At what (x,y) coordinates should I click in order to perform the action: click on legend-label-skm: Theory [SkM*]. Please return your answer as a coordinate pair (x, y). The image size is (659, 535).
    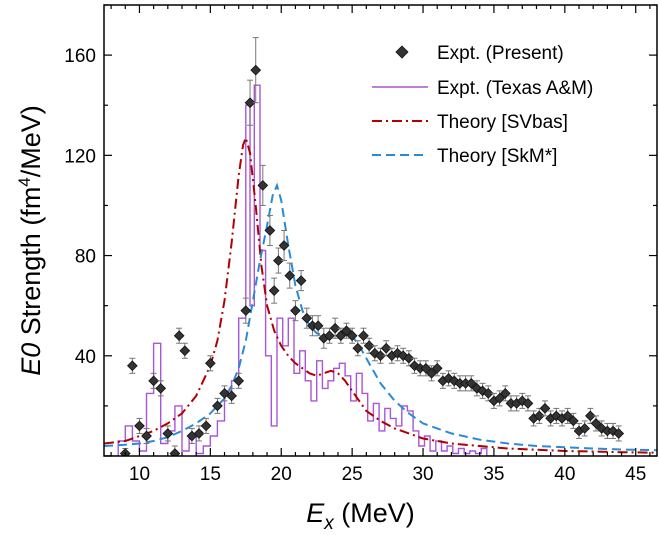
    Looking at the image, I should click on (497, 156).